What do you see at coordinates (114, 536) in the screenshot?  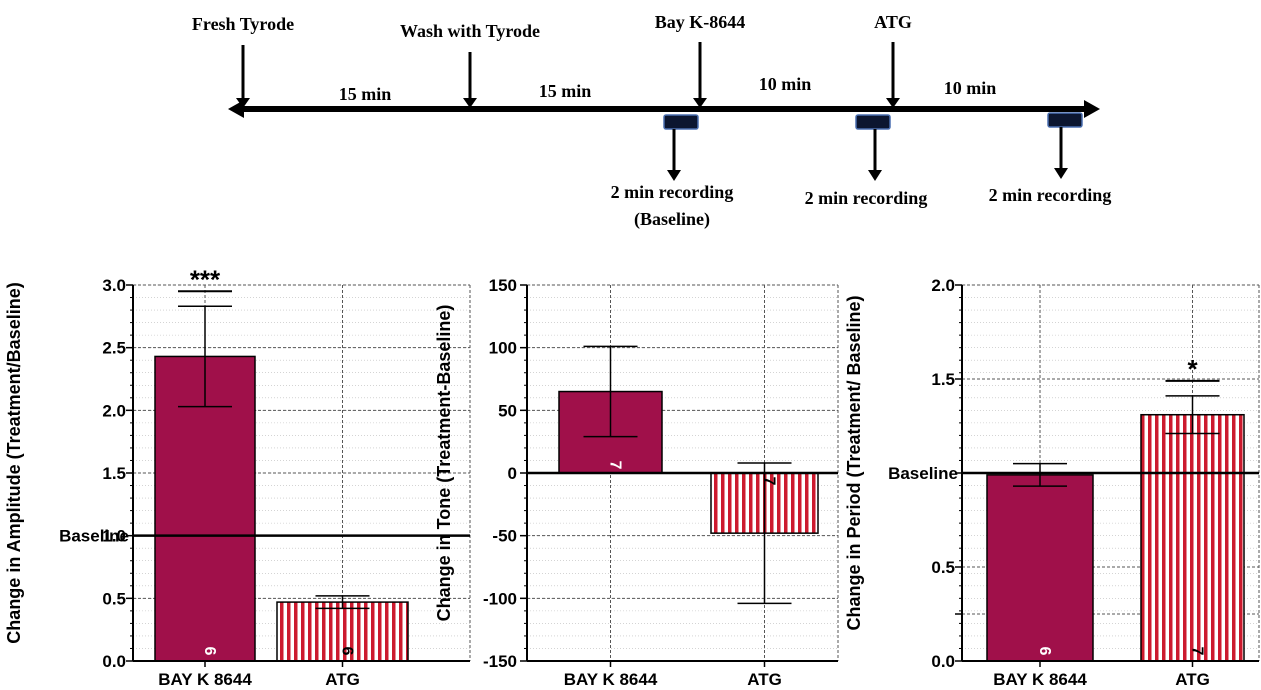 I see `y-tick-label: 1.0` at bounding box center [114, 536].